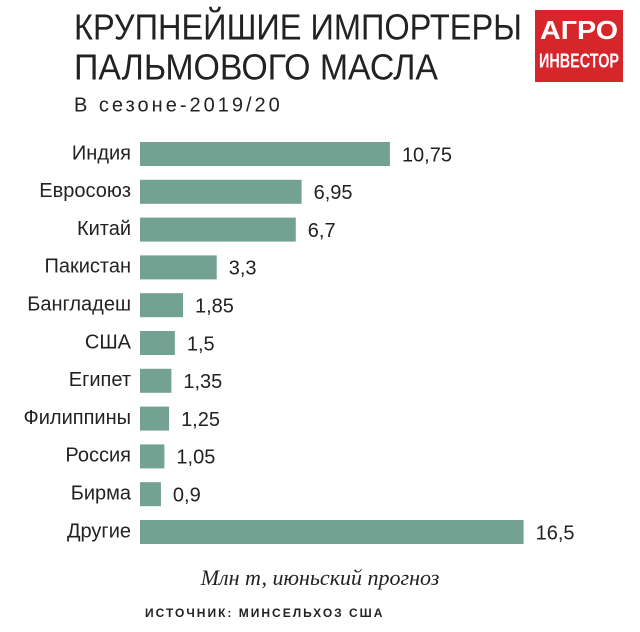 The image size is (640, 632). I want to click on category-label: Филиппины, so click(77, 418).